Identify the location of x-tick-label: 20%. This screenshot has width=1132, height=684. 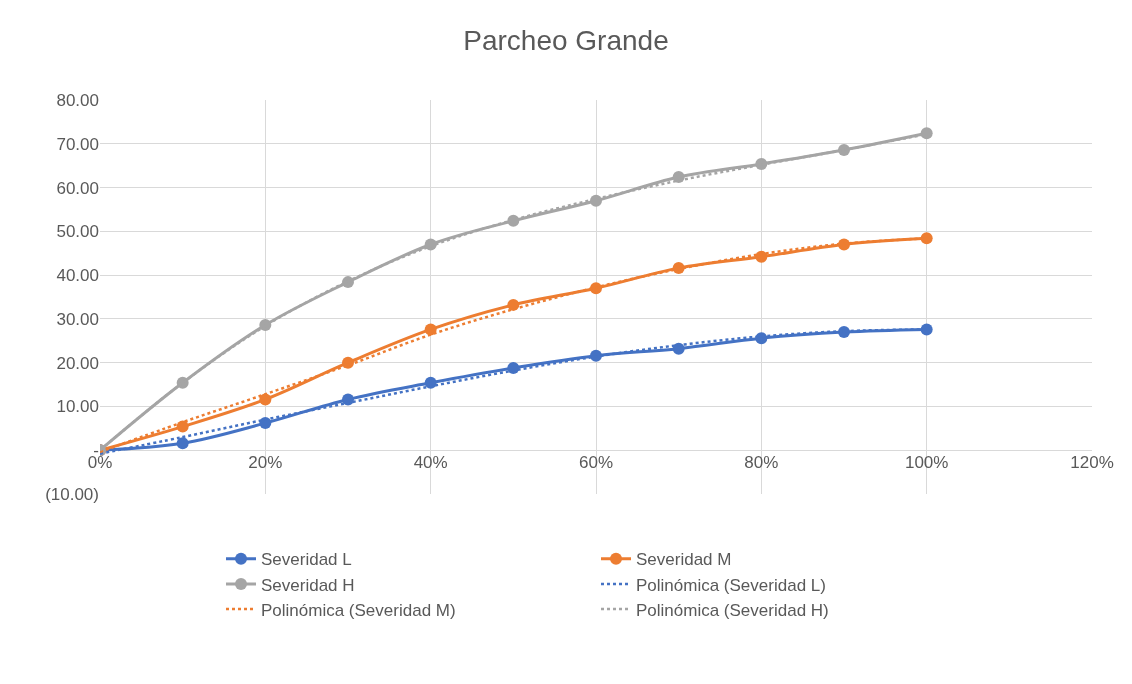
(265, 463).